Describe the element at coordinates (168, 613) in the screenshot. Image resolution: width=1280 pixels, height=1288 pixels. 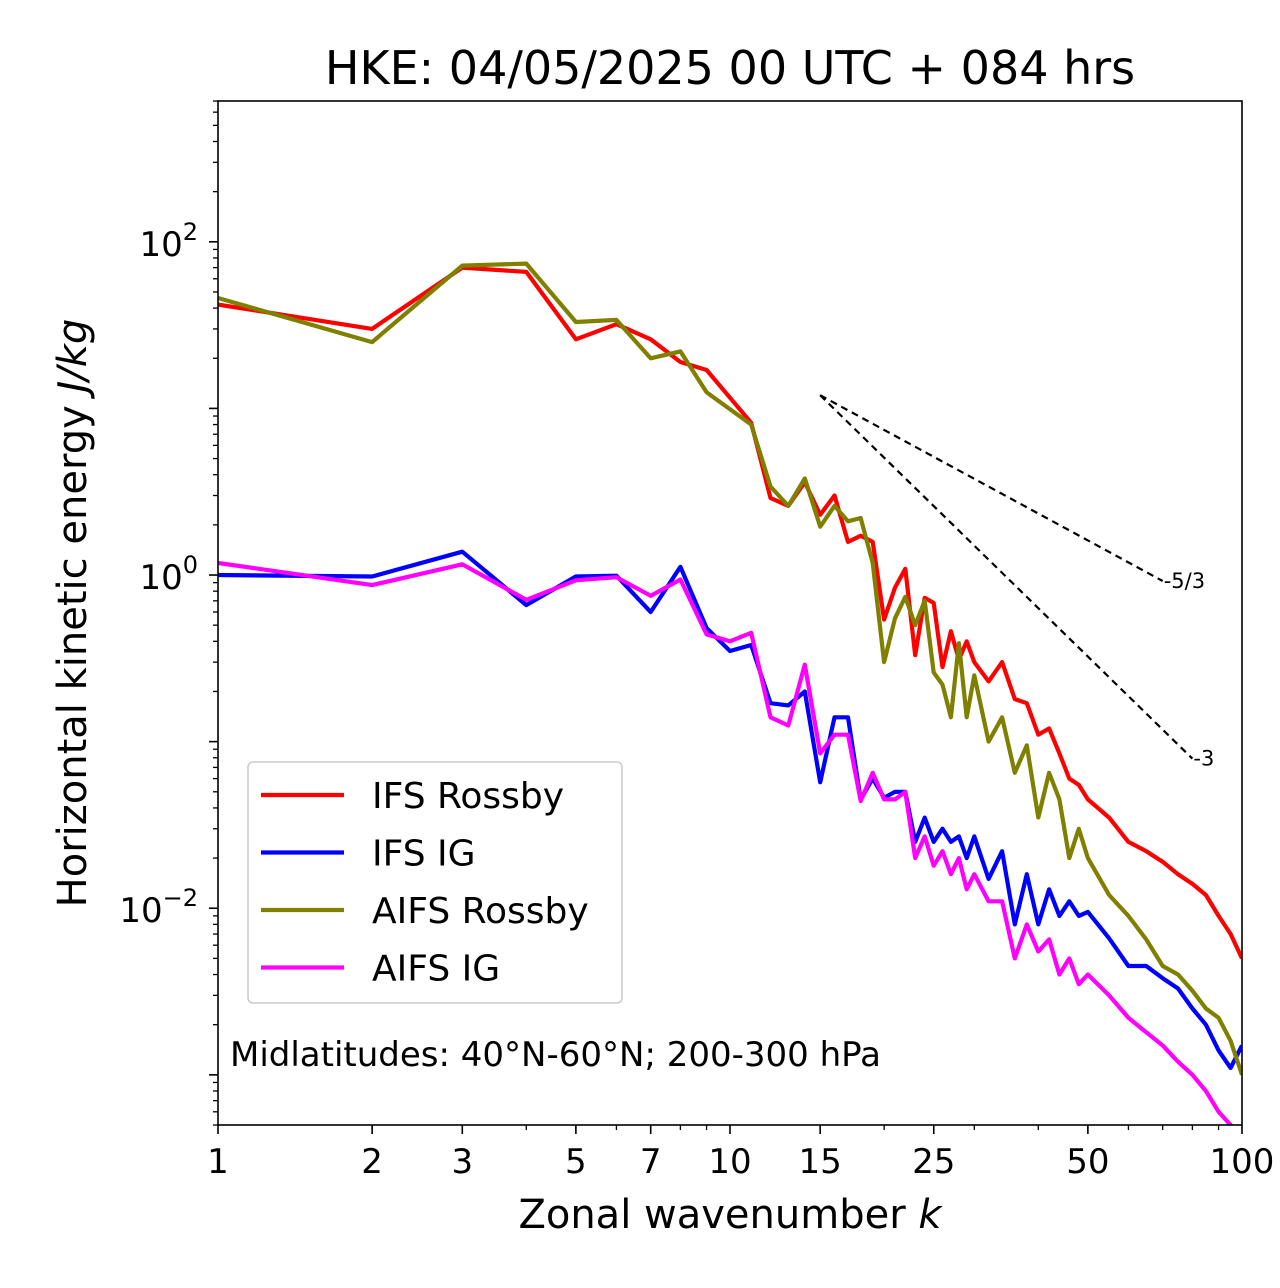
I see `y-axis: 10² 10⁰ 10⁻²` at that location.